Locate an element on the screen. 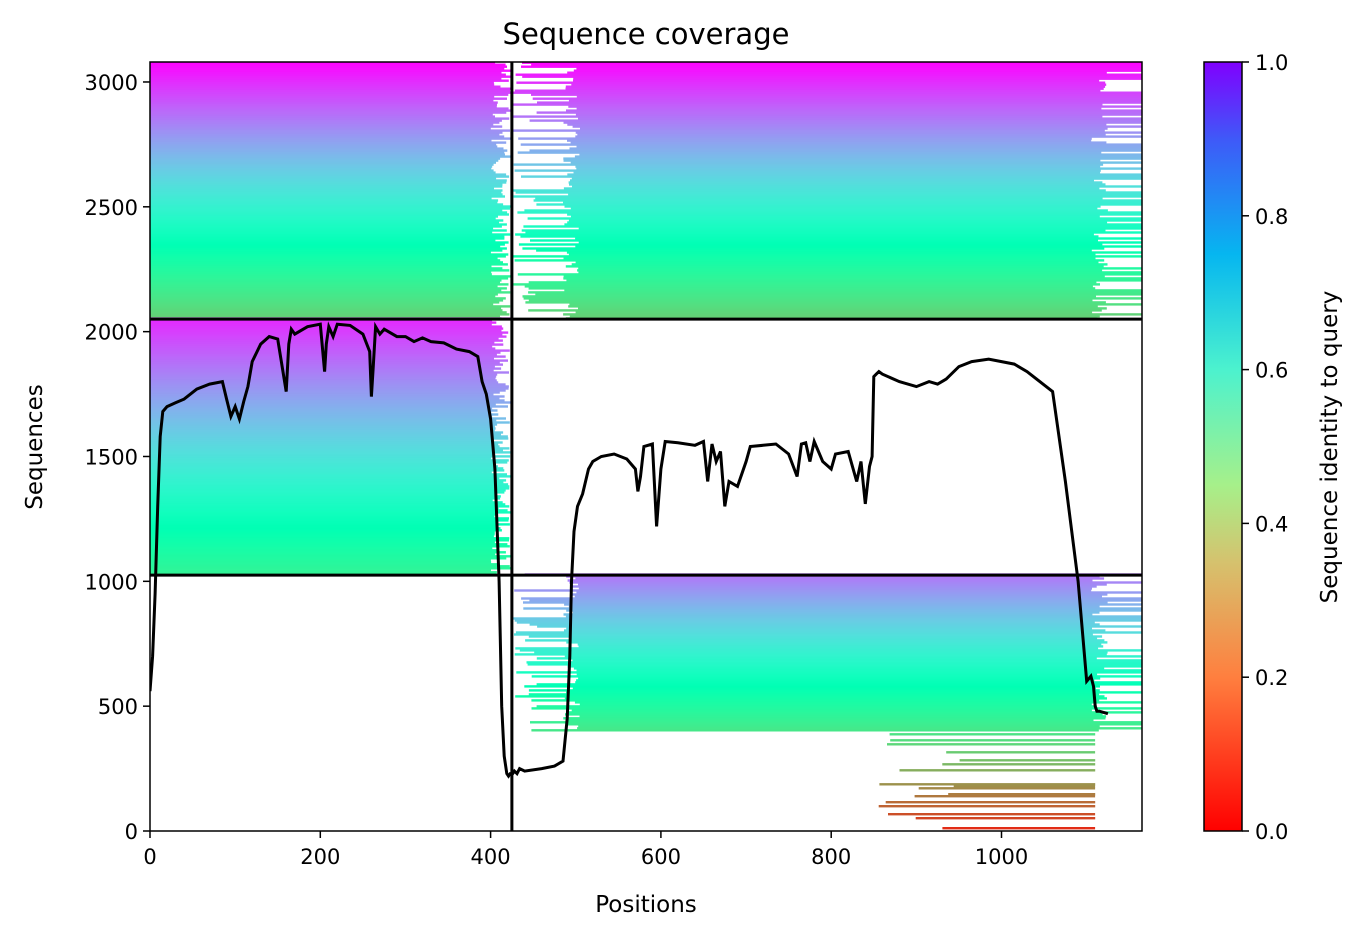  x-tick-label: 800 is located at coordinates (831, 857).